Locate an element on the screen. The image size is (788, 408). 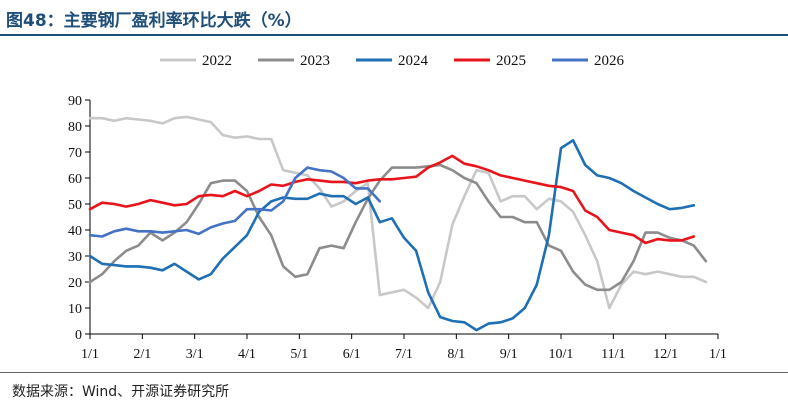
x-tick-label: 8/1 is located at coordinates (456, 354).